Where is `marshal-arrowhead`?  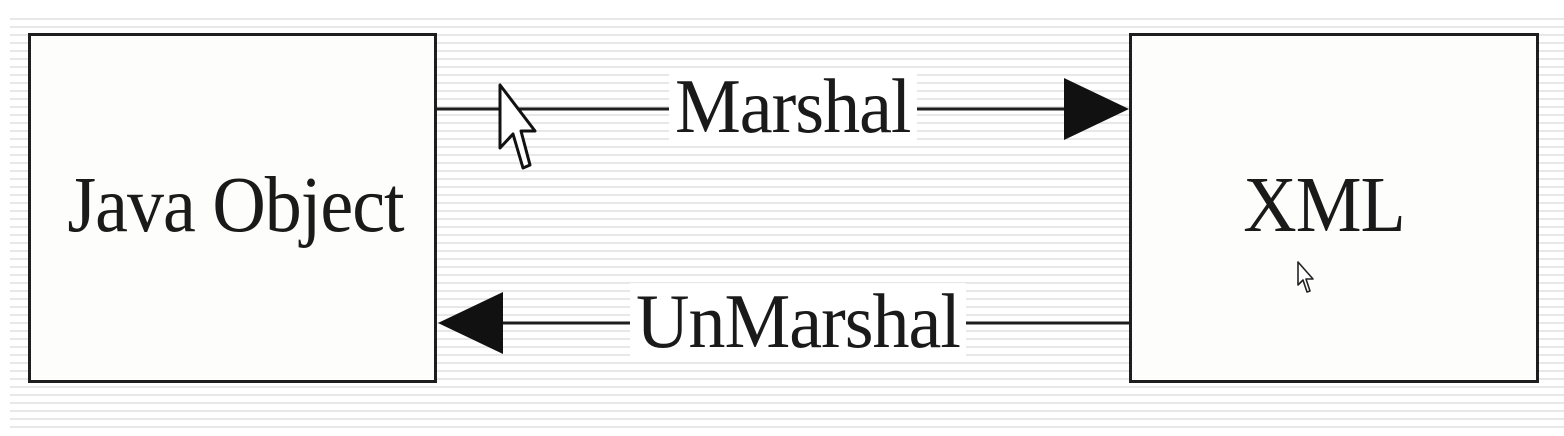
marshal-arrowhead is located at coordinates (1096, 109).